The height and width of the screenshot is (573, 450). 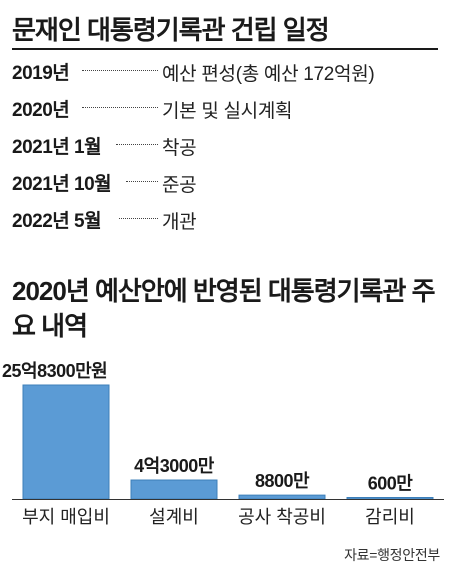 I want to click on data-label: 25억8300만원, so click(x=54, y=371).